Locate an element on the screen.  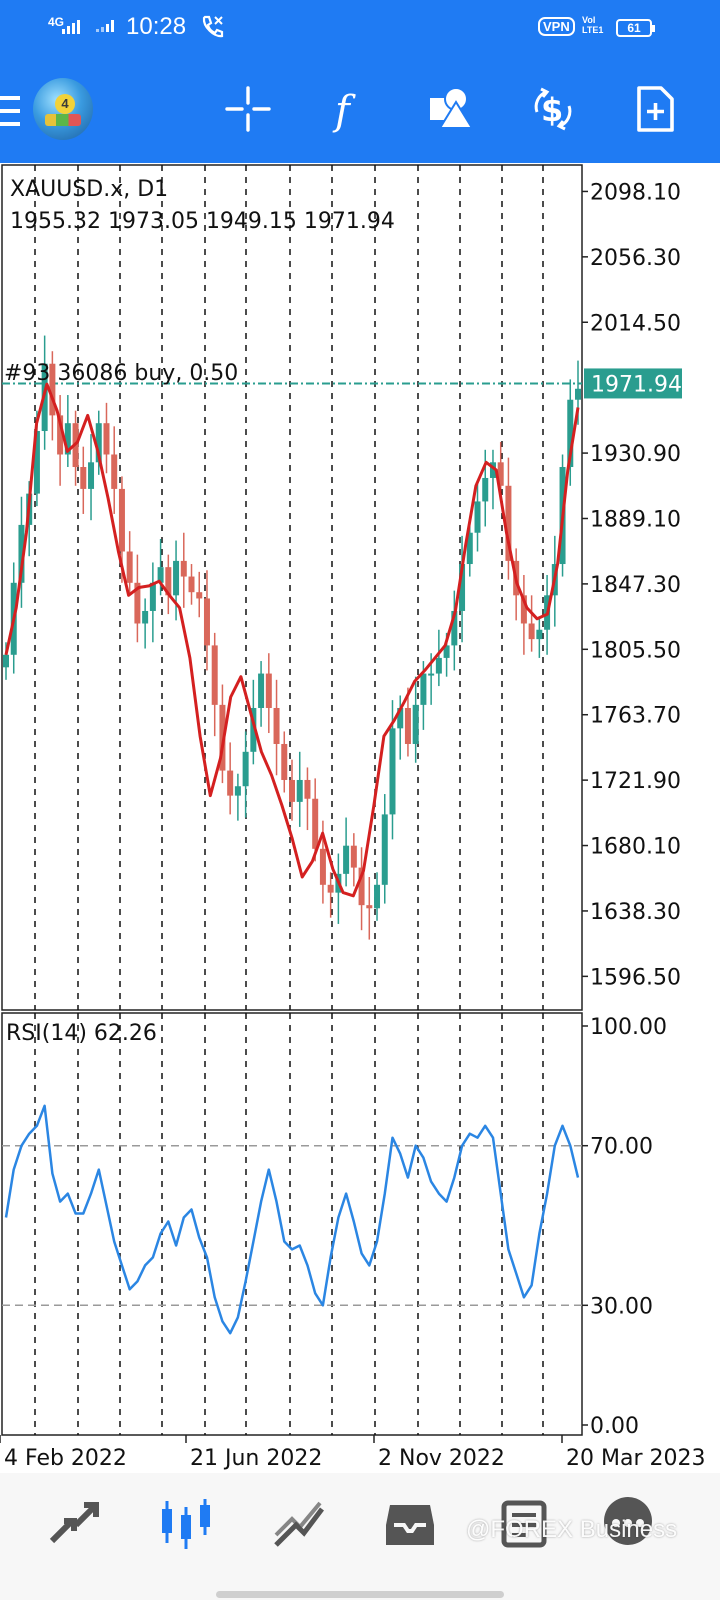
network-type: 4G is located at coordinates (56, 22).